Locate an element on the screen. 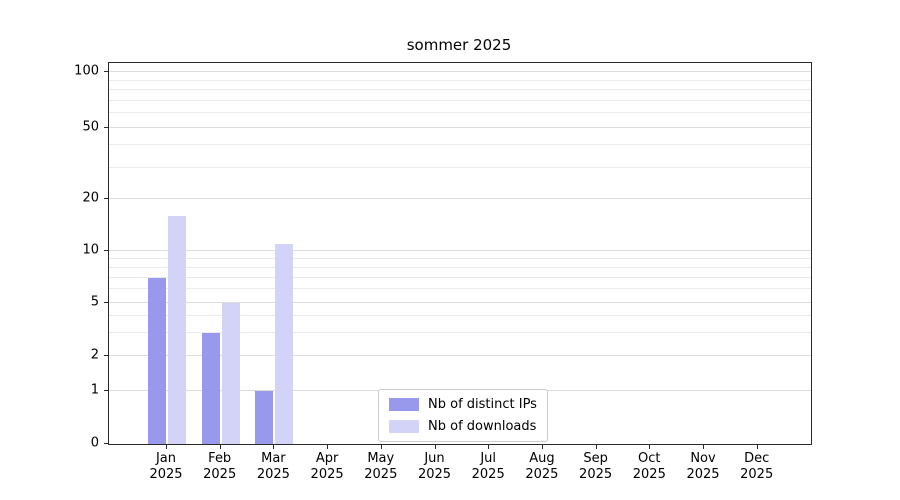 This screenshot has height=500, width=900. x-tick-month: Mar is located at coordinates (273, 458).